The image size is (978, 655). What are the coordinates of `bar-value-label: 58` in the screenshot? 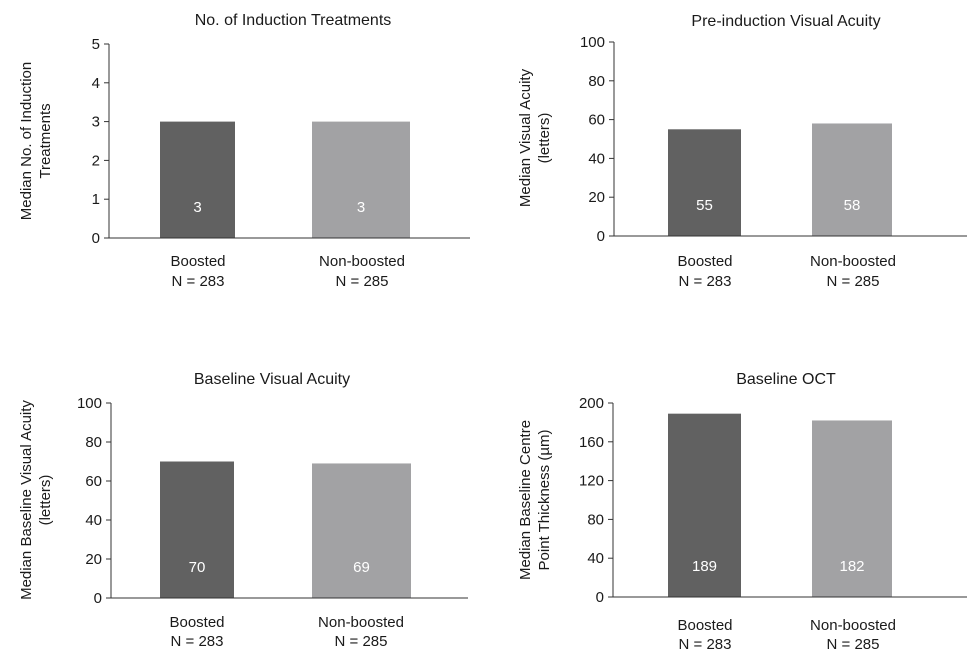 It's located at (852, 205).